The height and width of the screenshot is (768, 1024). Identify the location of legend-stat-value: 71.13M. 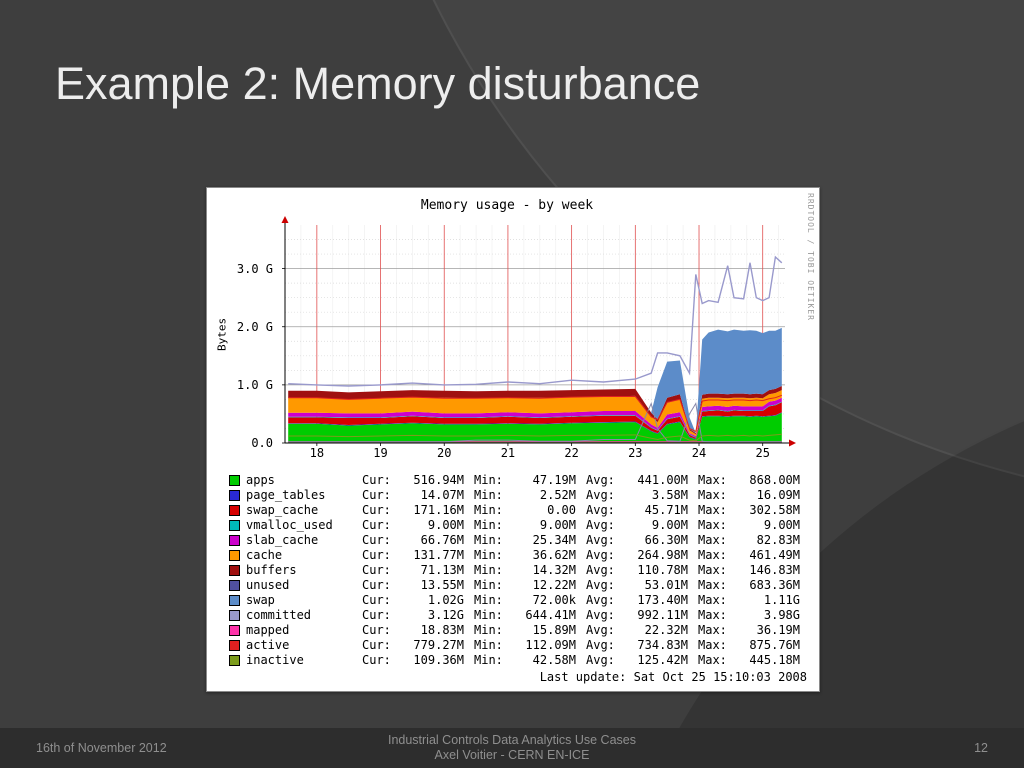
(442, 570).